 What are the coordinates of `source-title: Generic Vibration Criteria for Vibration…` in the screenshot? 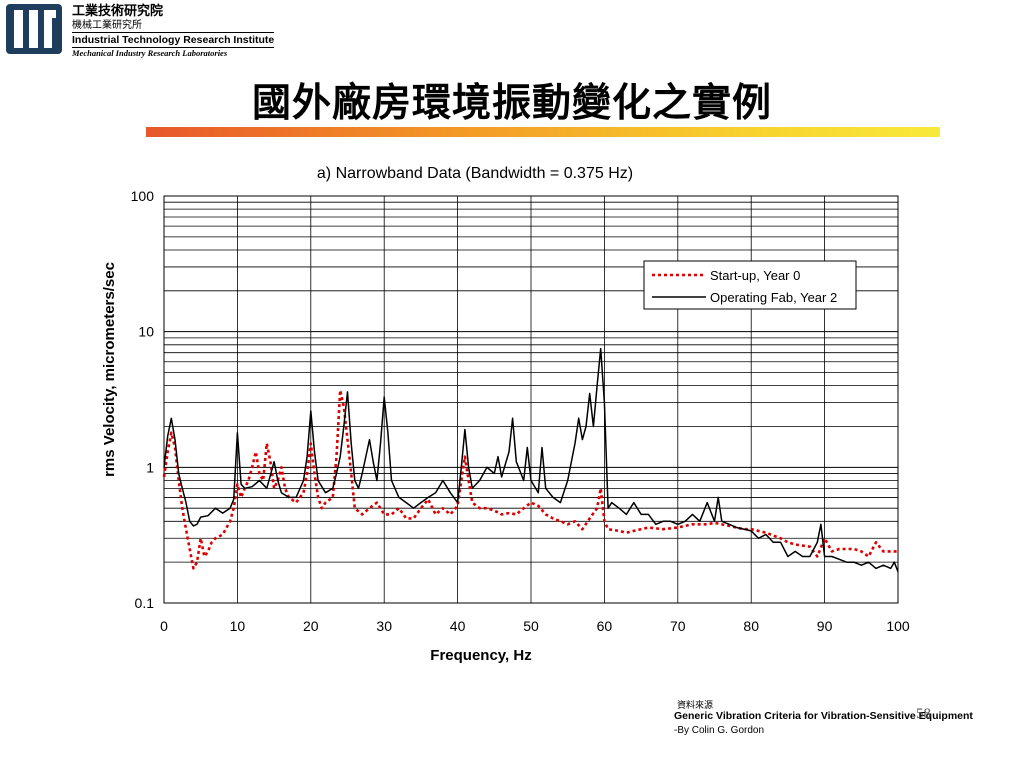 It's located at (823, 716).